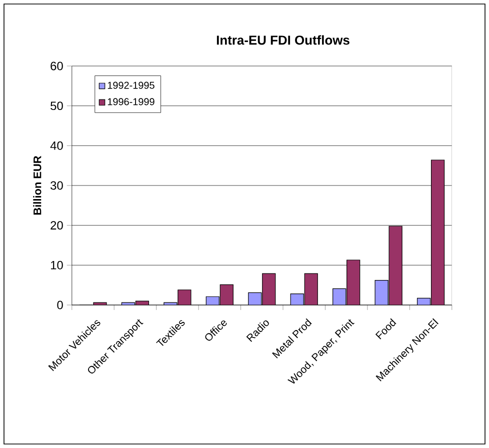  I want to click on y-tick-label: 60, so click(56, 66).